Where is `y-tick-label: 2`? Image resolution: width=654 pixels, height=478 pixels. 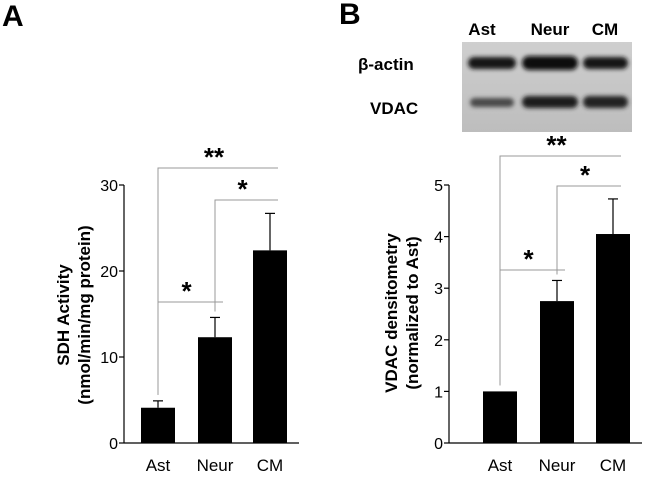 y-tick-label: 2 is located at coordinates (438, 341).